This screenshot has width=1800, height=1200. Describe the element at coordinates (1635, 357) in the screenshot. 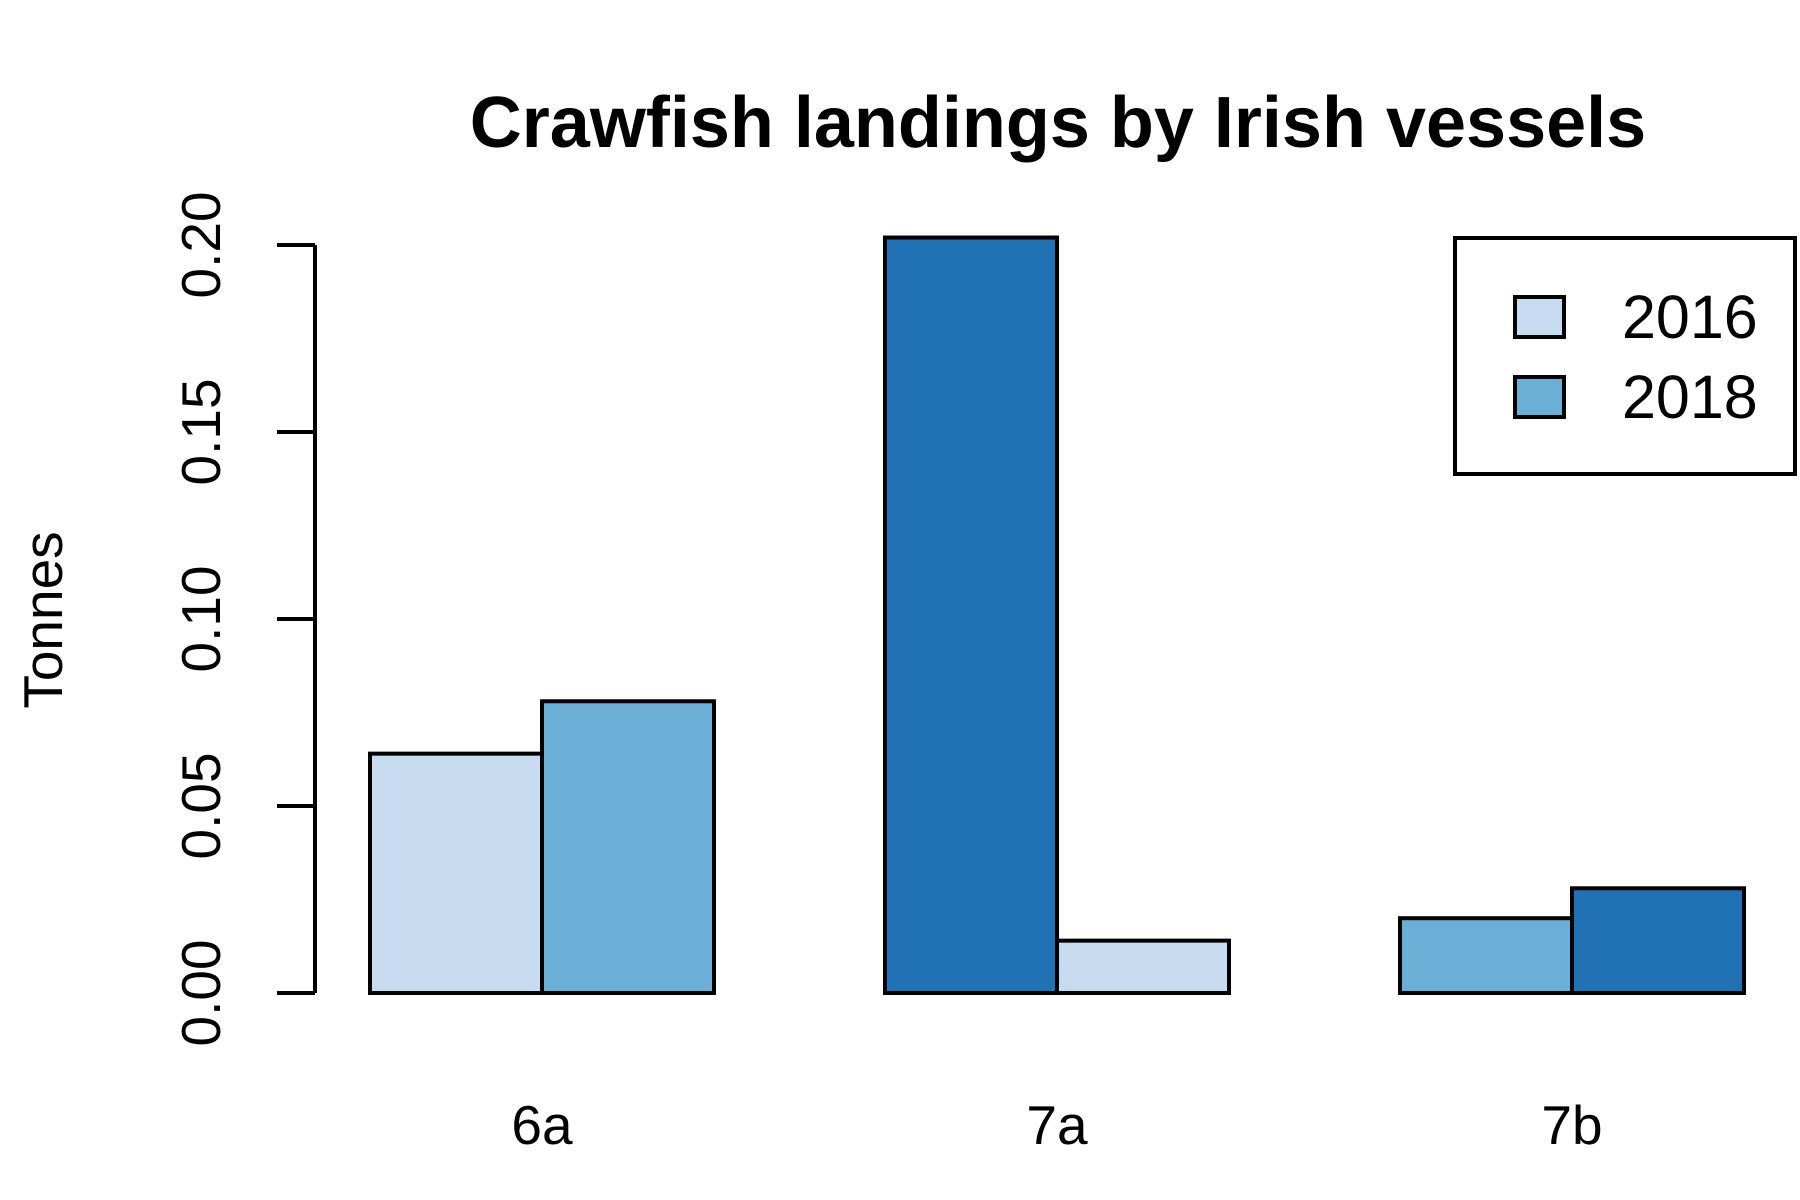

I see `legend-entries: 2016 2018` at that location.